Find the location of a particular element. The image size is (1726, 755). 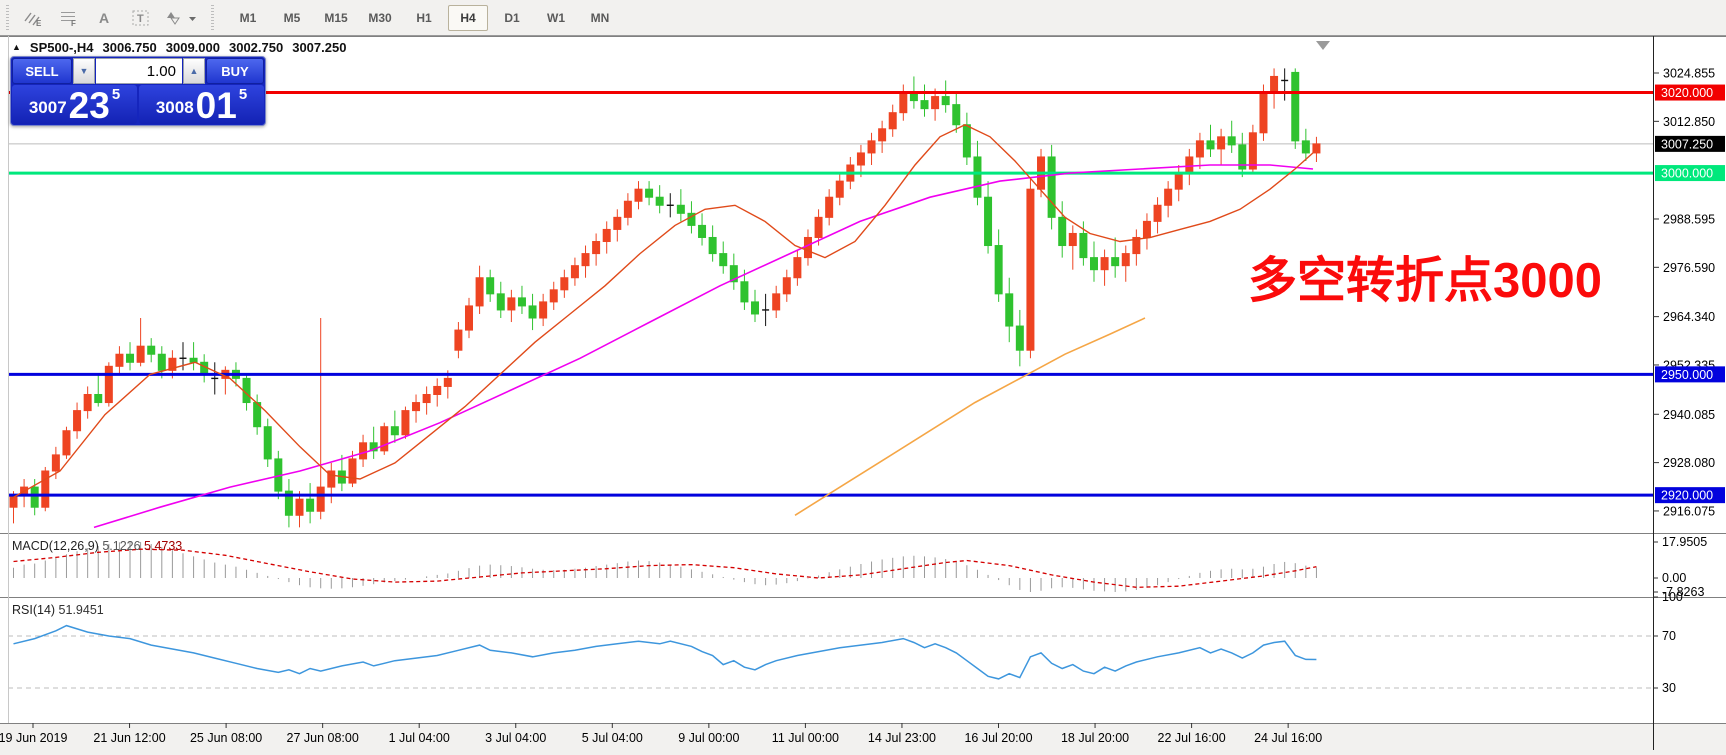

rsi-axis-label: 100 is located at coordinates (1672, 597).